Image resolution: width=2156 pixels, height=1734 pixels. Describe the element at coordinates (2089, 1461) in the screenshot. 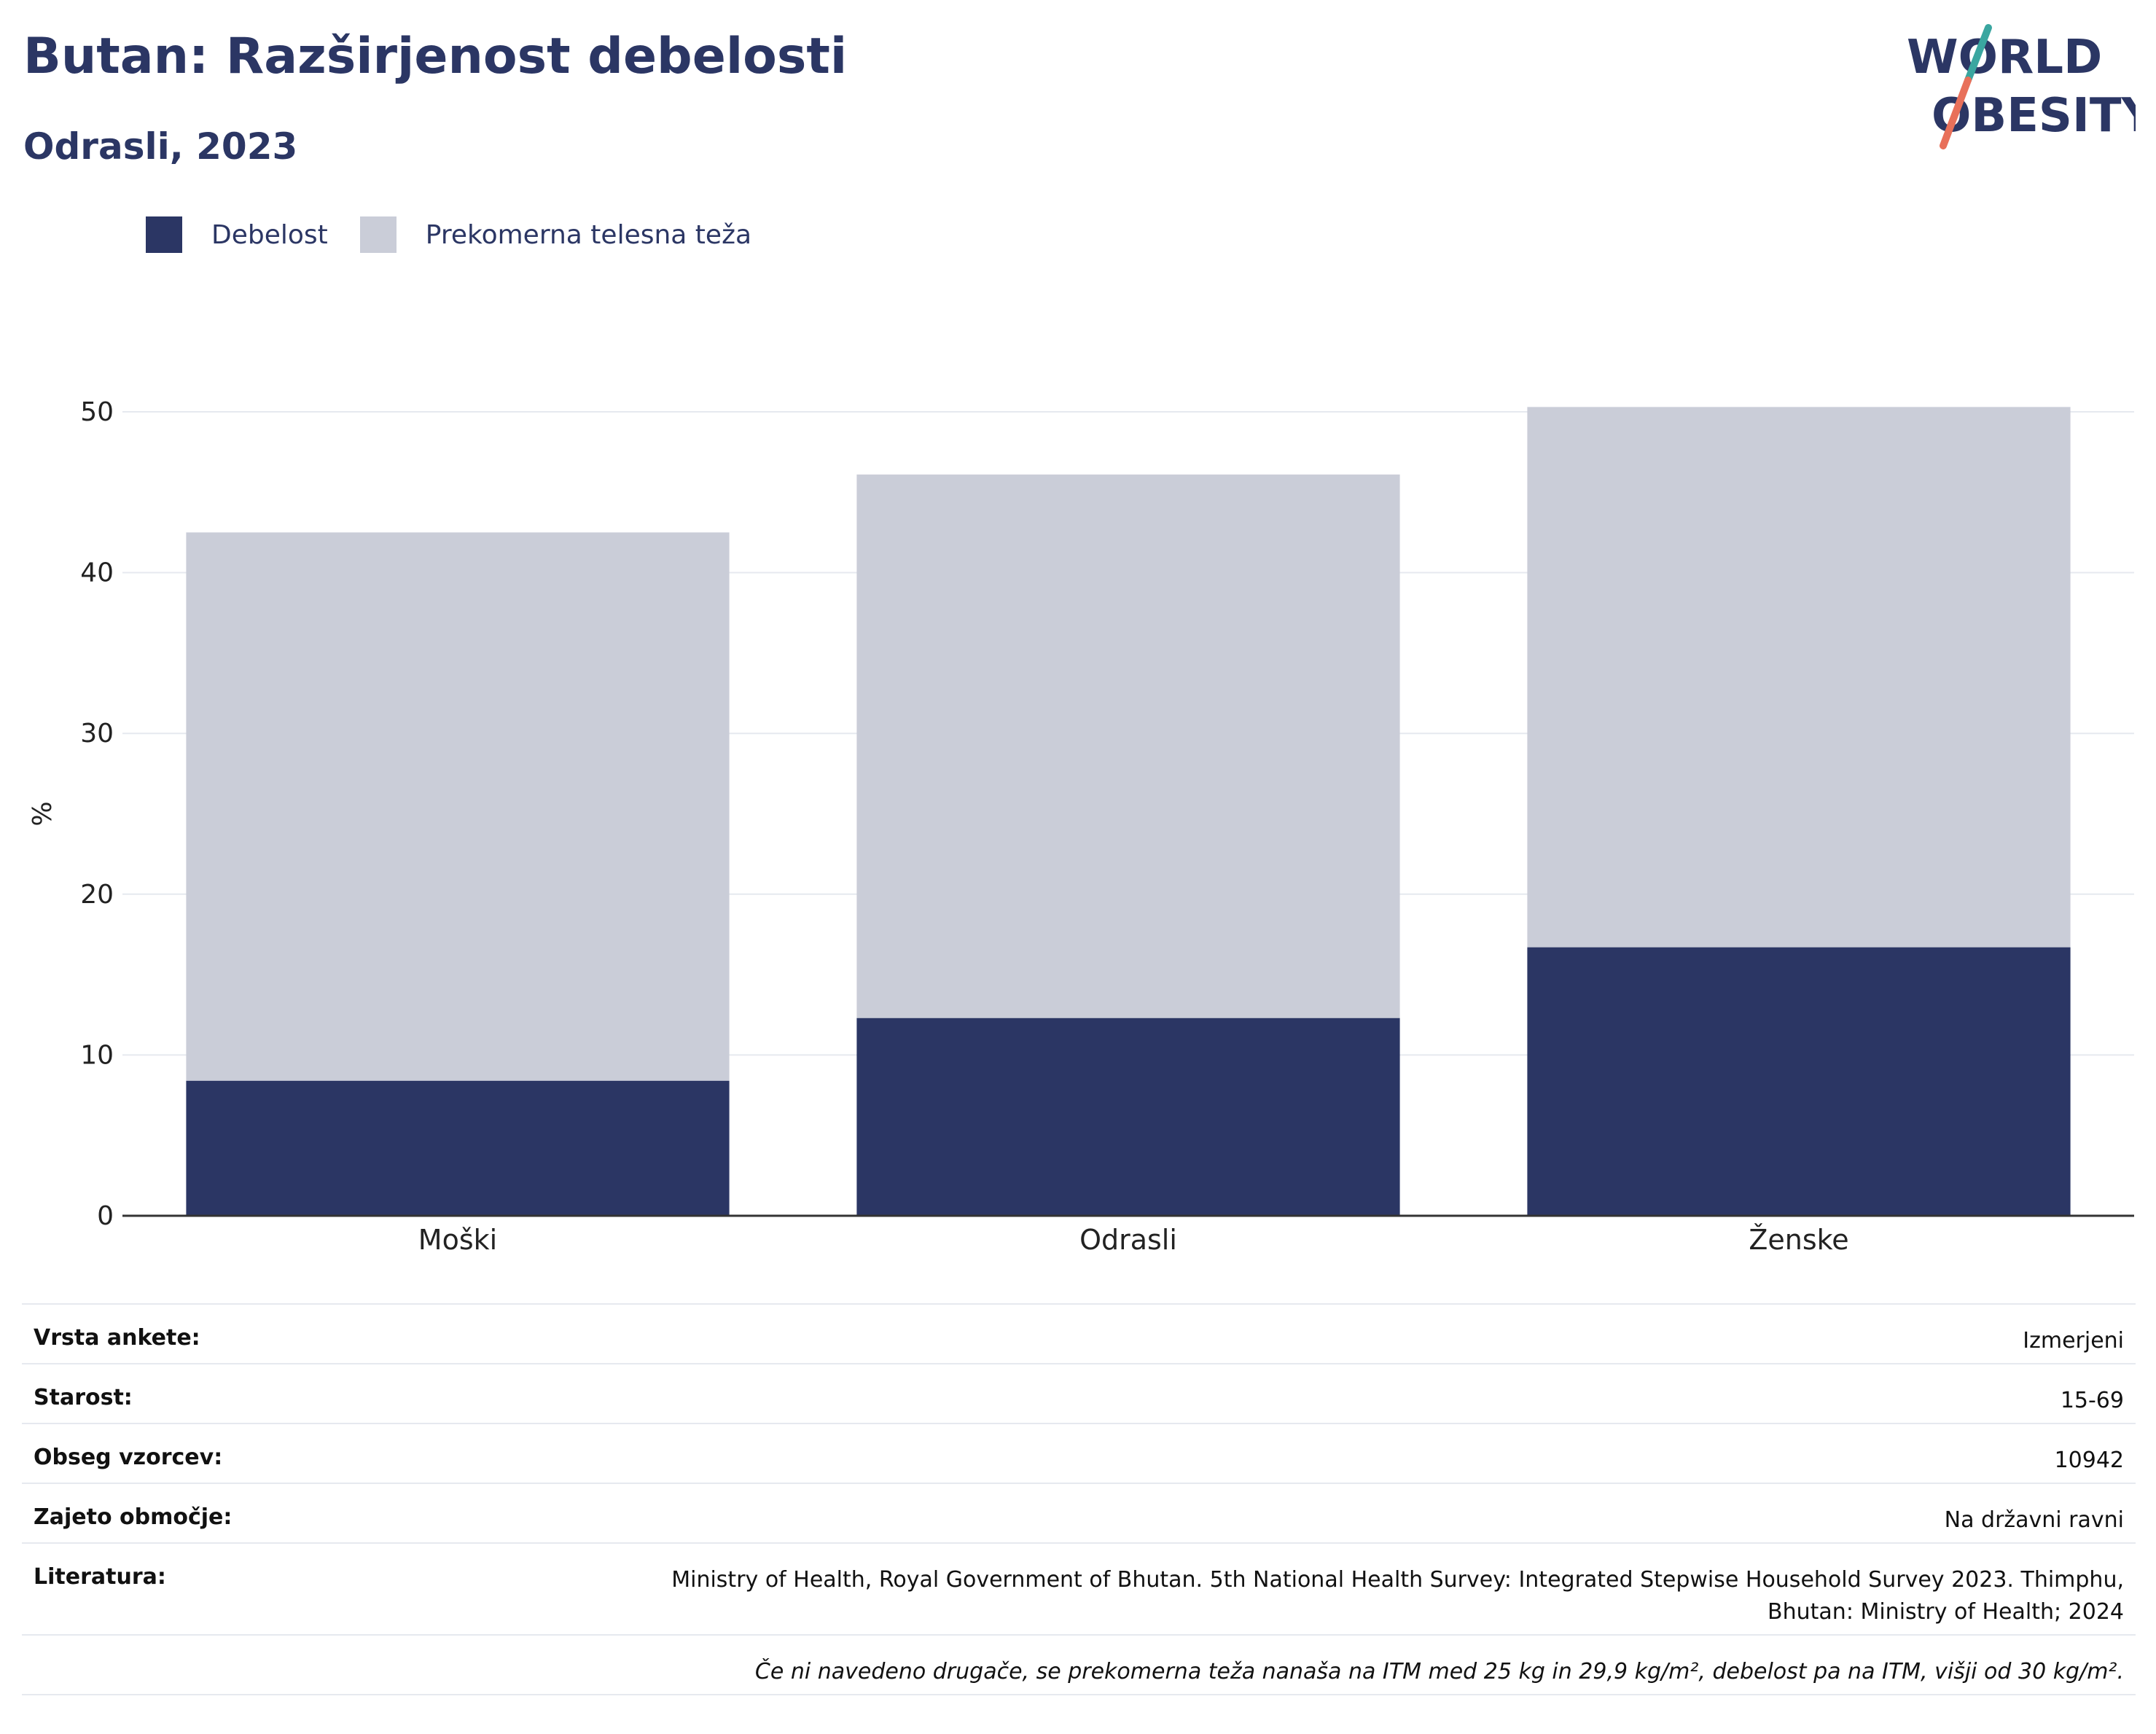

I see `info-value: 10942` at that location.